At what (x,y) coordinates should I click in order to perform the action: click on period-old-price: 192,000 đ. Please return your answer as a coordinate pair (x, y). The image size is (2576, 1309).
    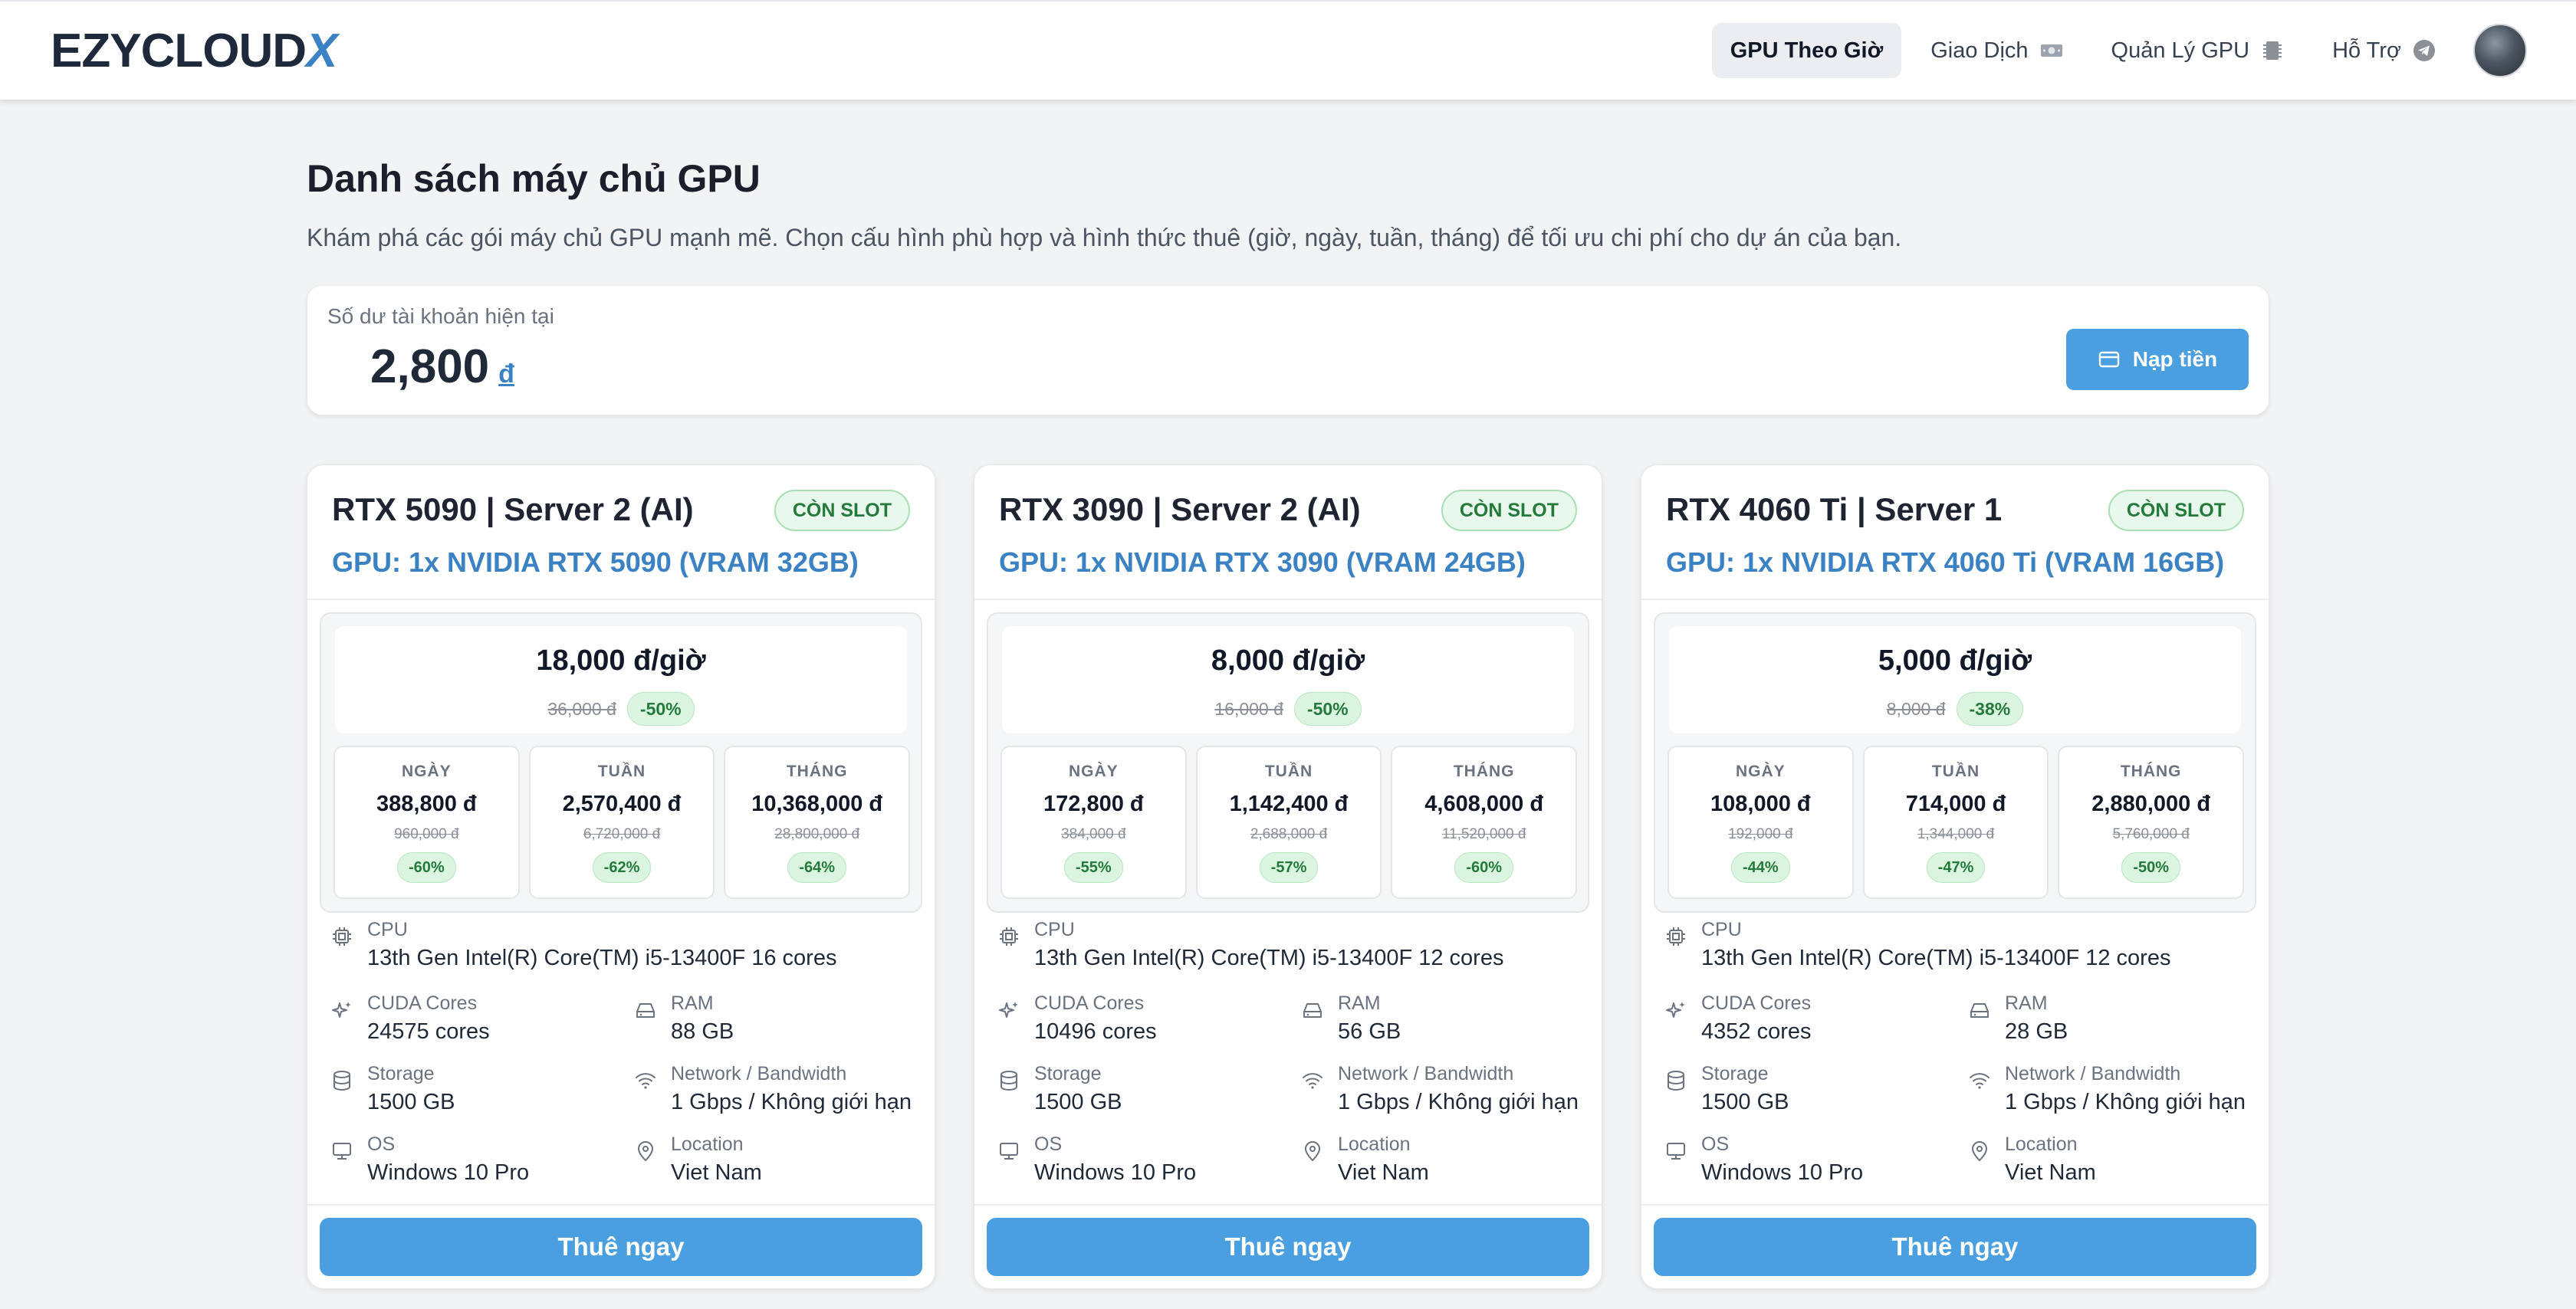
    Looking at the image, I should click on (1761, 834).